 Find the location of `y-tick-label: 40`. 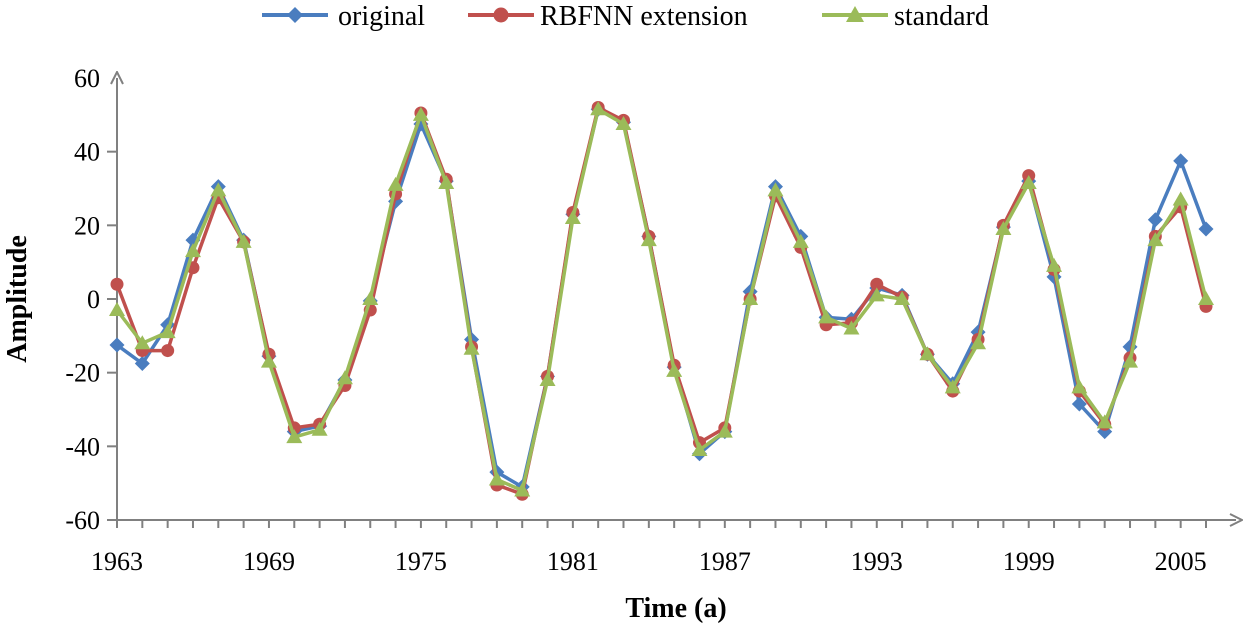

y-tick-label: 40 is located at coordinates (87, 152).